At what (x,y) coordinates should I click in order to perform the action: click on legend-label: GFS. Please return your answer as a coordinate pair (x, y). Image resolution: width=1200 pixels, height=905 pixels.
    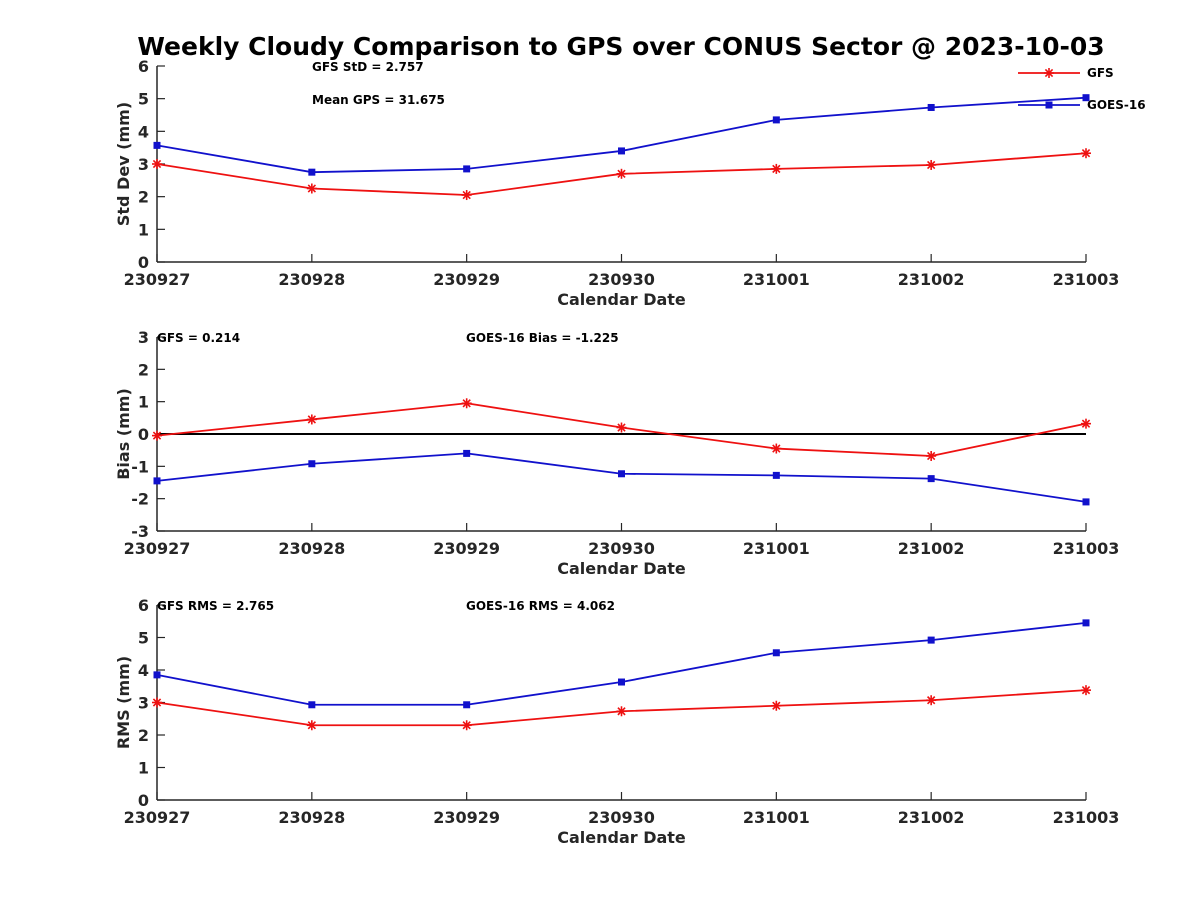
    Looking at the image, I should click on (1100, 73).